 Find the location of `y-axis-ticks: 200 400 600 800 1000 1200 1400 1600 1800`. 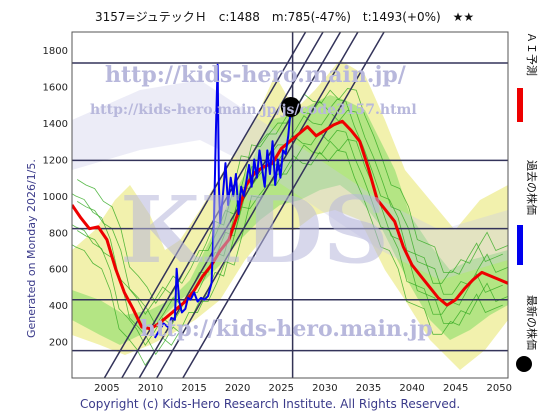

y-axis-ticks: 200 400 600 800 1000 1200 1400 1600 1800 is located at coordinates (55, 197).